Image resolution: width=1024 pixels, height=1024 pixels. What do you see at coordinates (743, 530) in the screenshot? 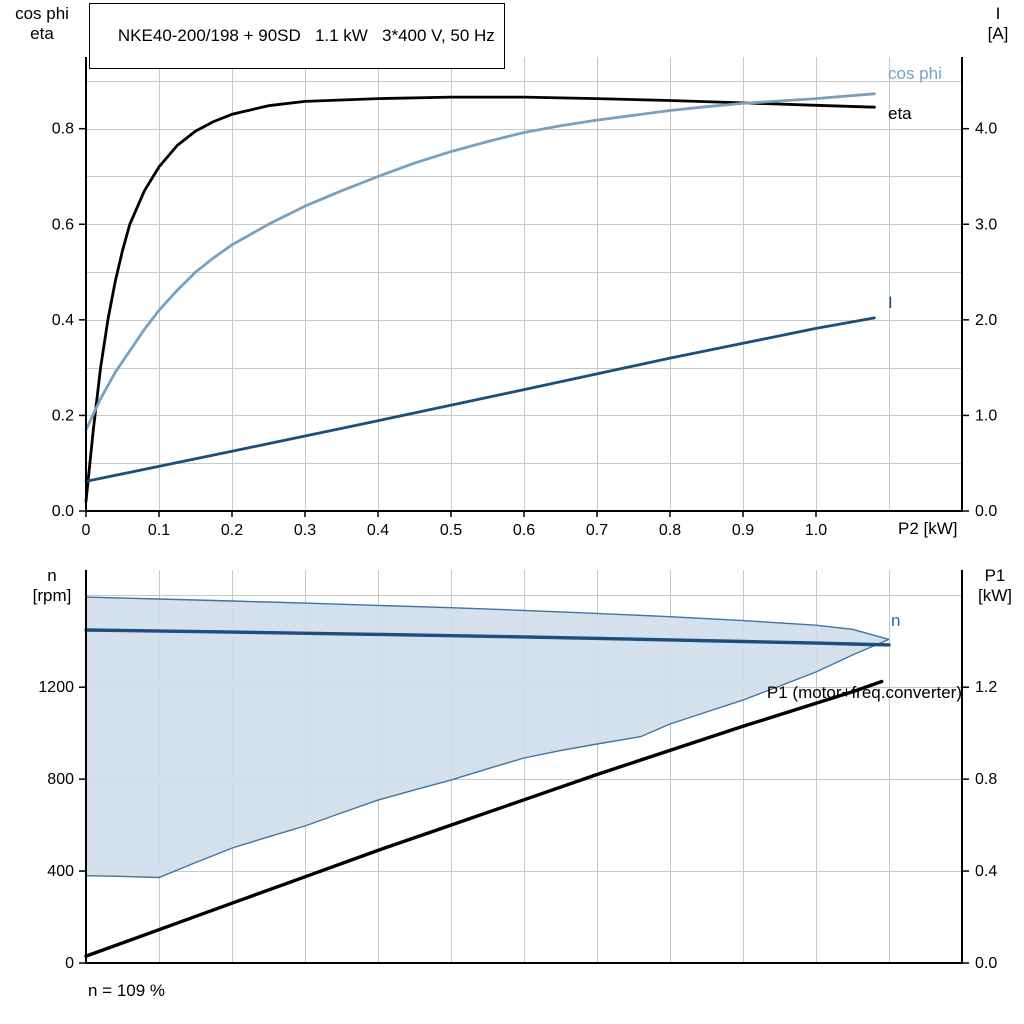
I see `x-tick-label: 0.9` at bounding box center [743, 530].